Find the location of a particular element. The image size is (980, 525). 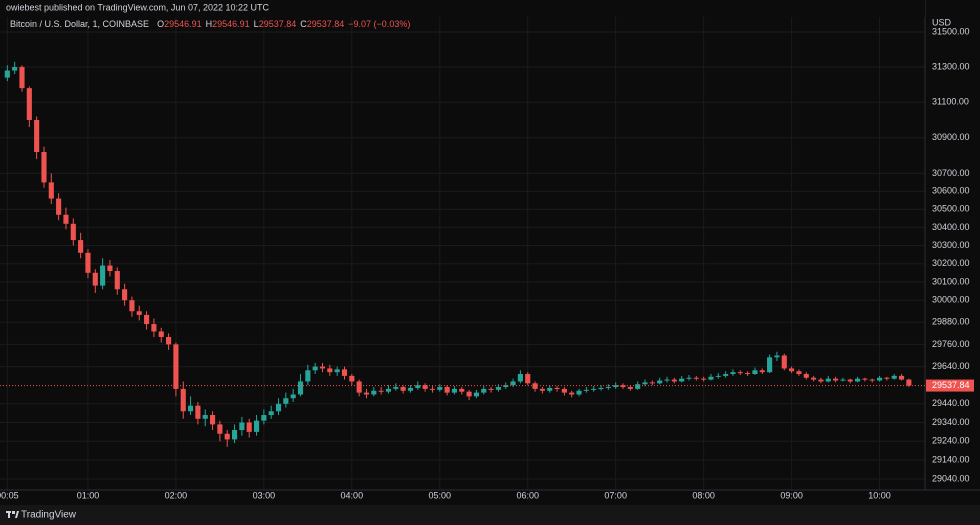

y-tick-label: 29880.00 is located at coordinates (951, 322).